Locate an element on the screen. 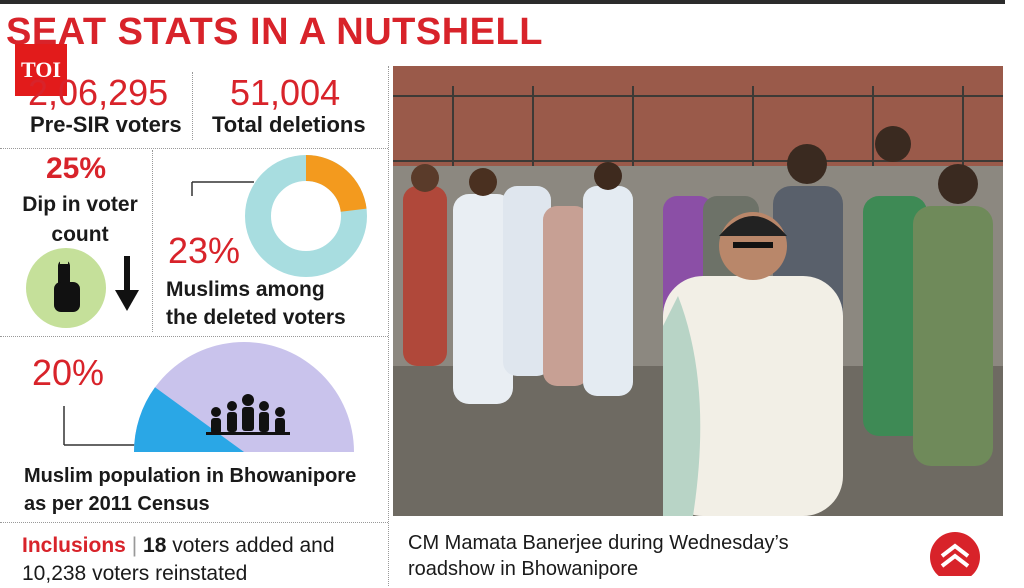 This screenshot has width=1024, height=588. muslims-deleted-percent: 23% is located at coordinates (204, 250).